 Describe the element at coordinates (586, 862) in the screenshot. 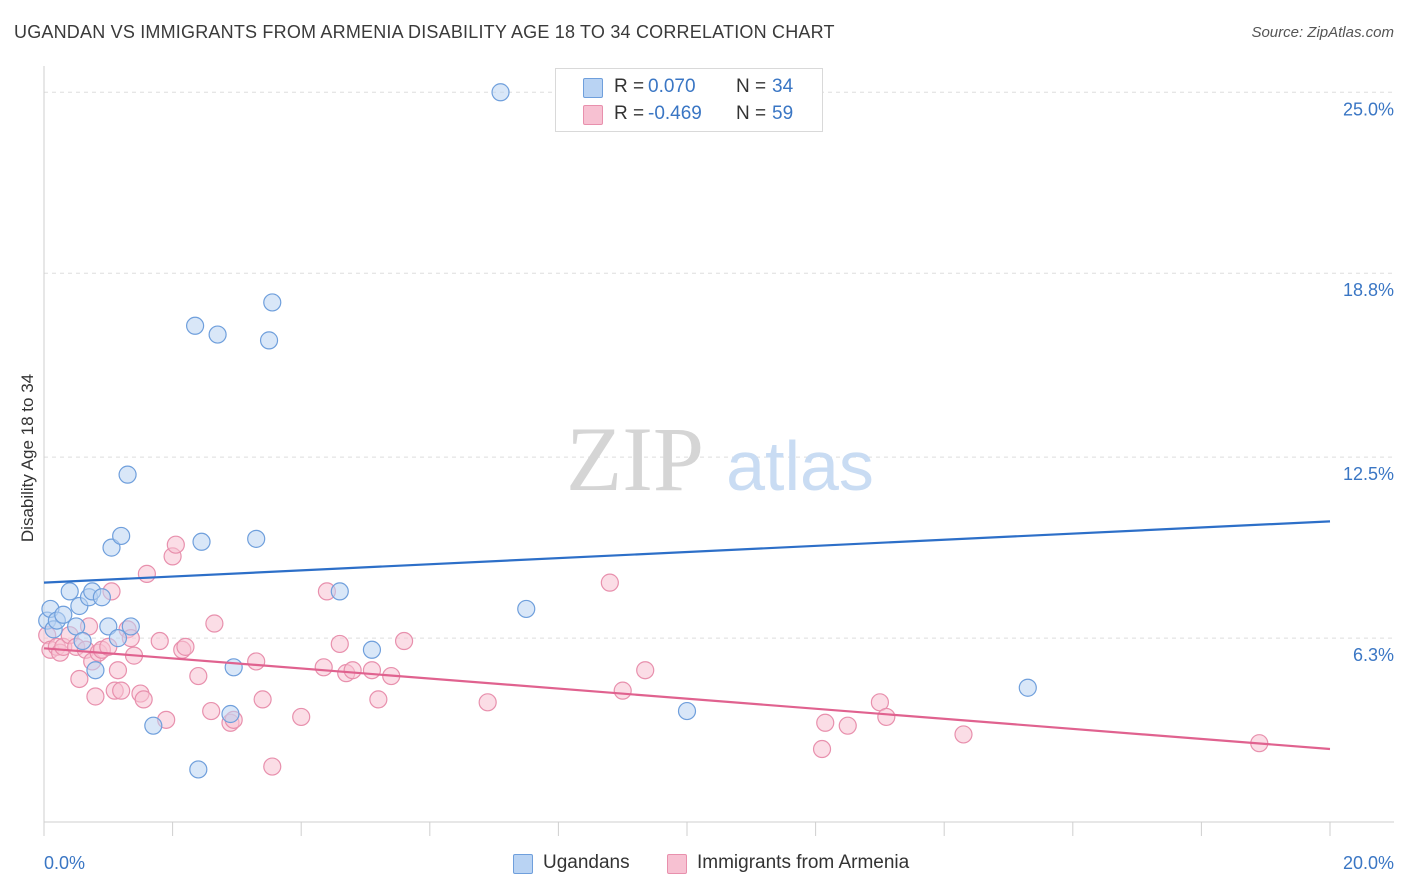

I see `bottom-legend-label: Ugandans` at that location.